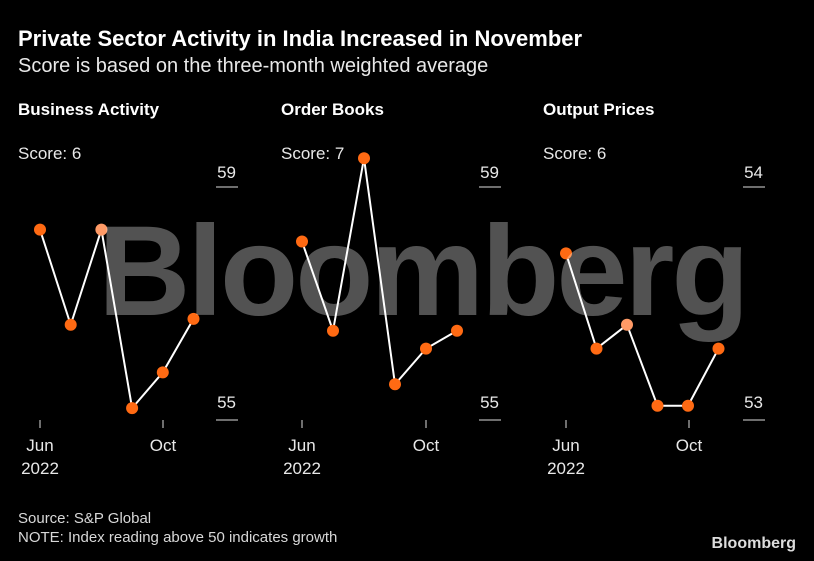  I want to click on panel-title-business-activity: Business Activity, so click(89, 109).